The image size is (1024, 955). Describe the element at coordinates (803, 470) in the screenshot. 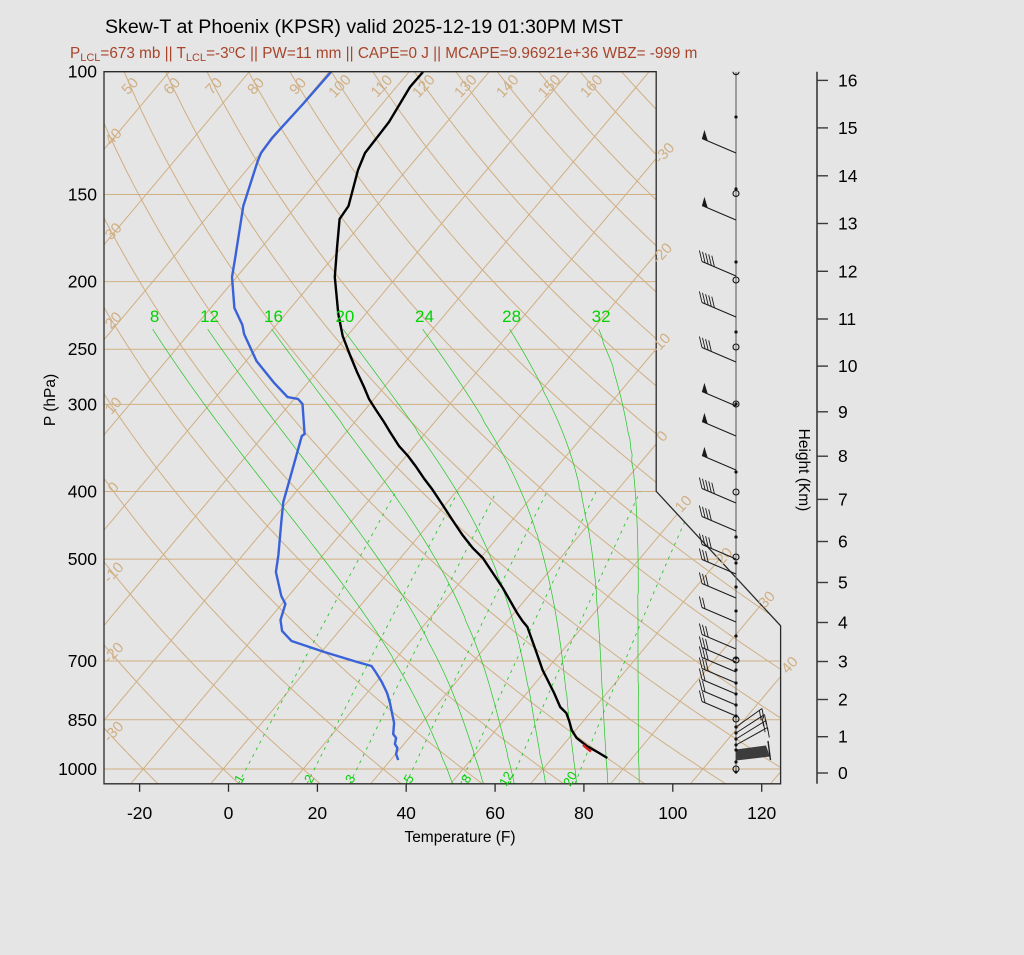

I see `svg-text: Height (Km)` at that location.